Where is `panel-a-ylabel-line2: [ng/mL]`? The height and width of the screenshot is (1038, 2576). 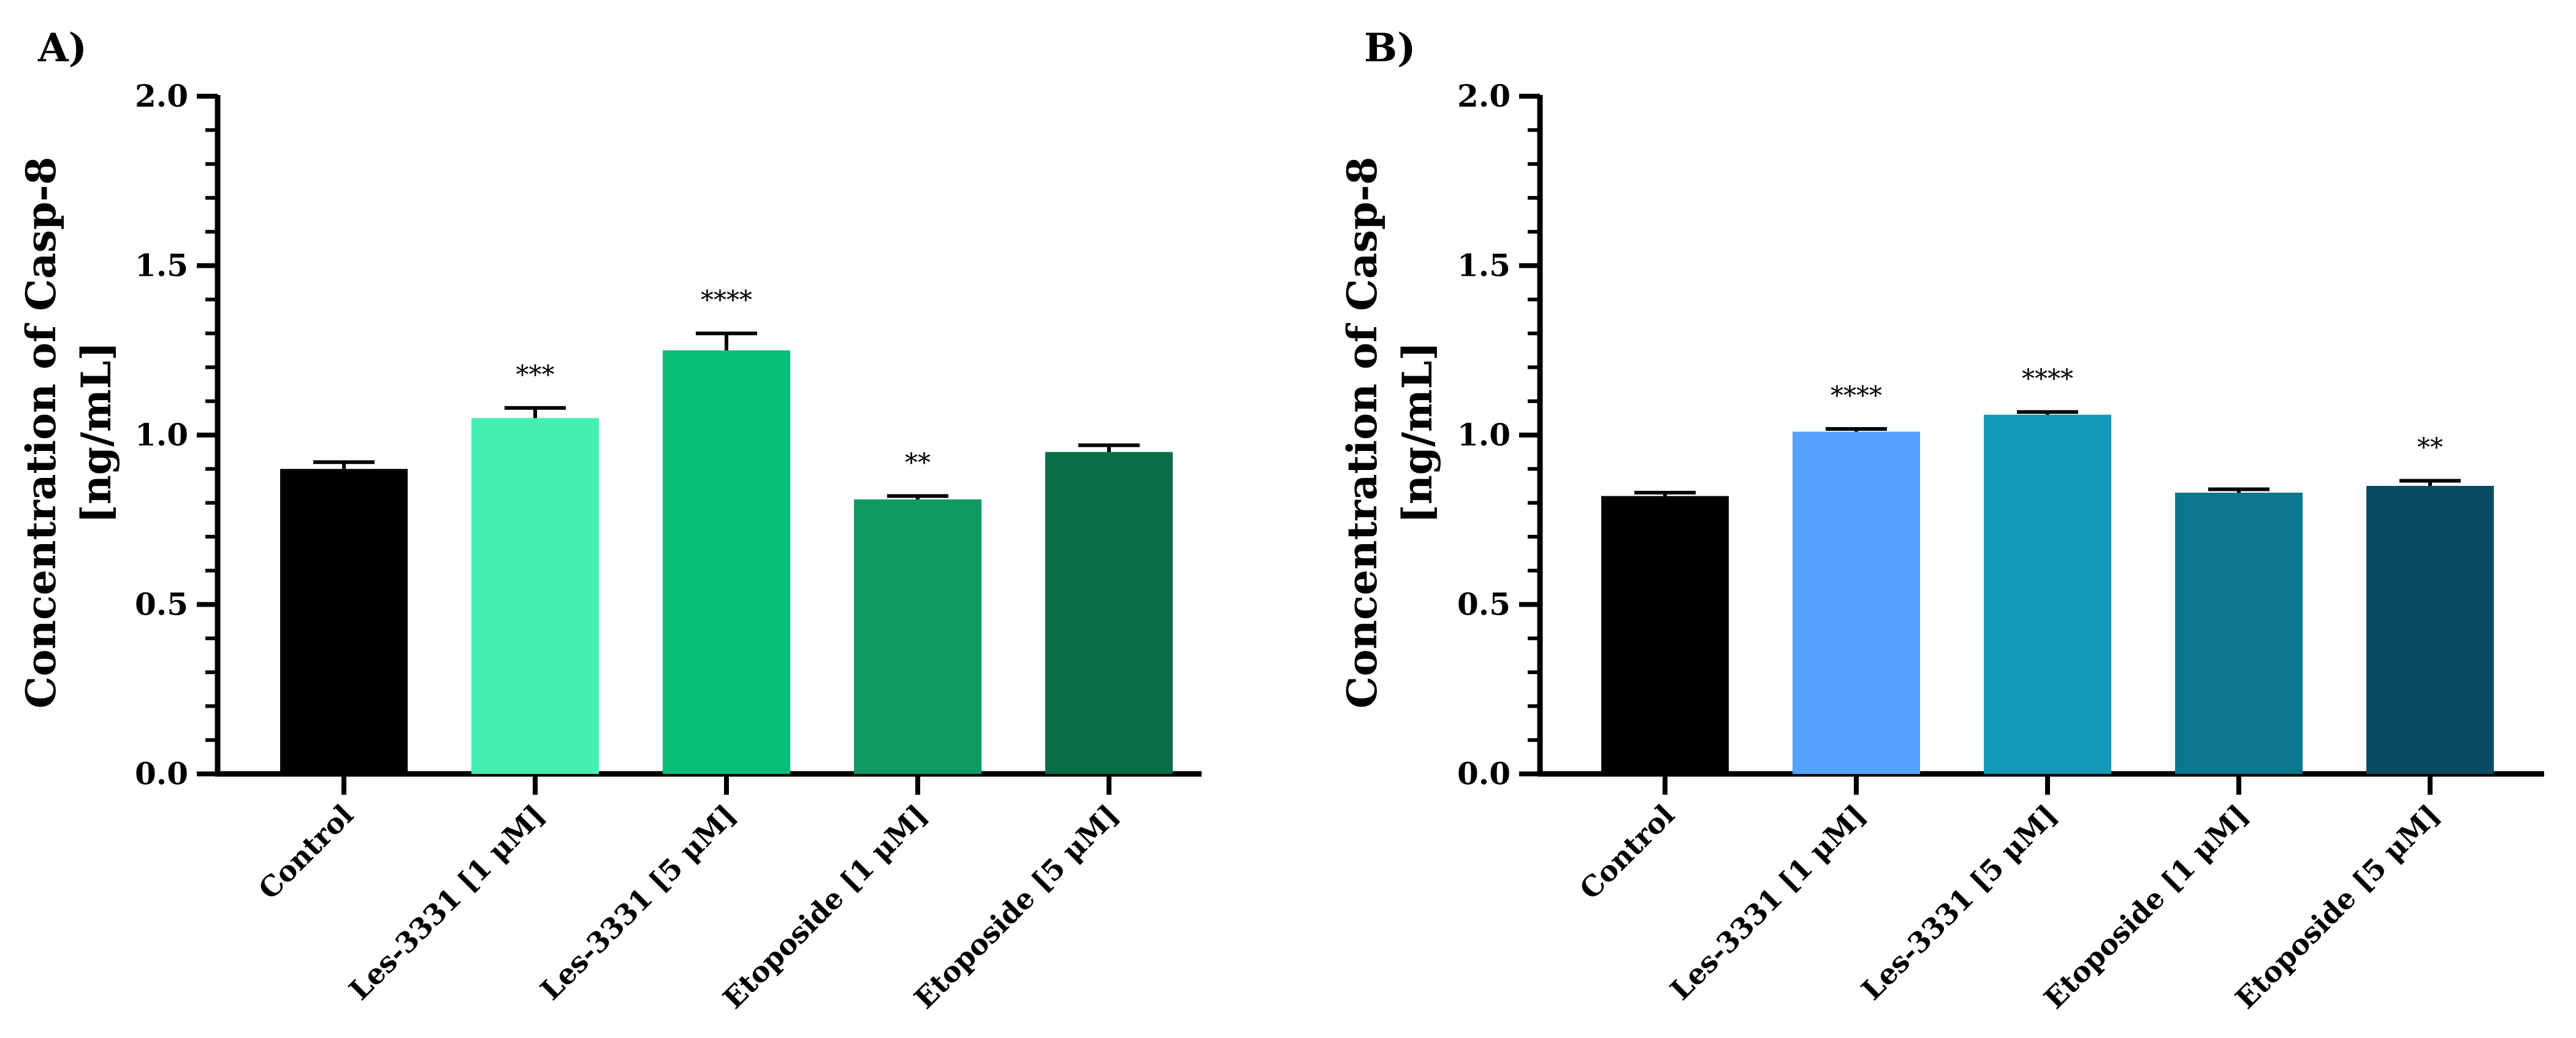
panel-a-ylabel-line2: [ng/mL] is located at coordinates (96, 433).